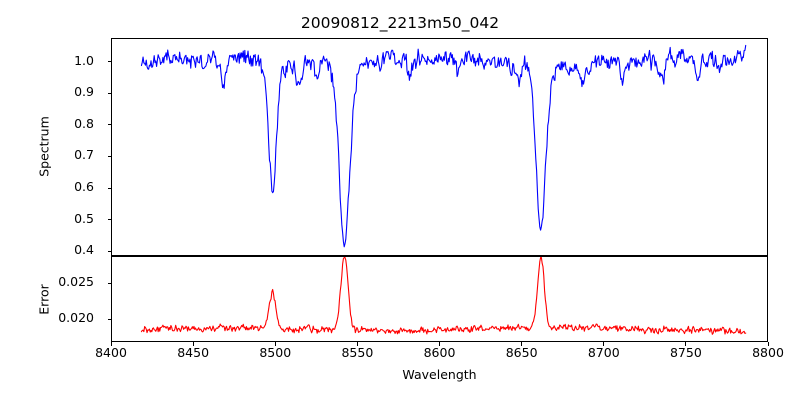 The image size is (800, 400). Describe the element at coordinates (84, 155) in the screenshot. I see `y-tick-label-spectrum: 0.7` at that location.